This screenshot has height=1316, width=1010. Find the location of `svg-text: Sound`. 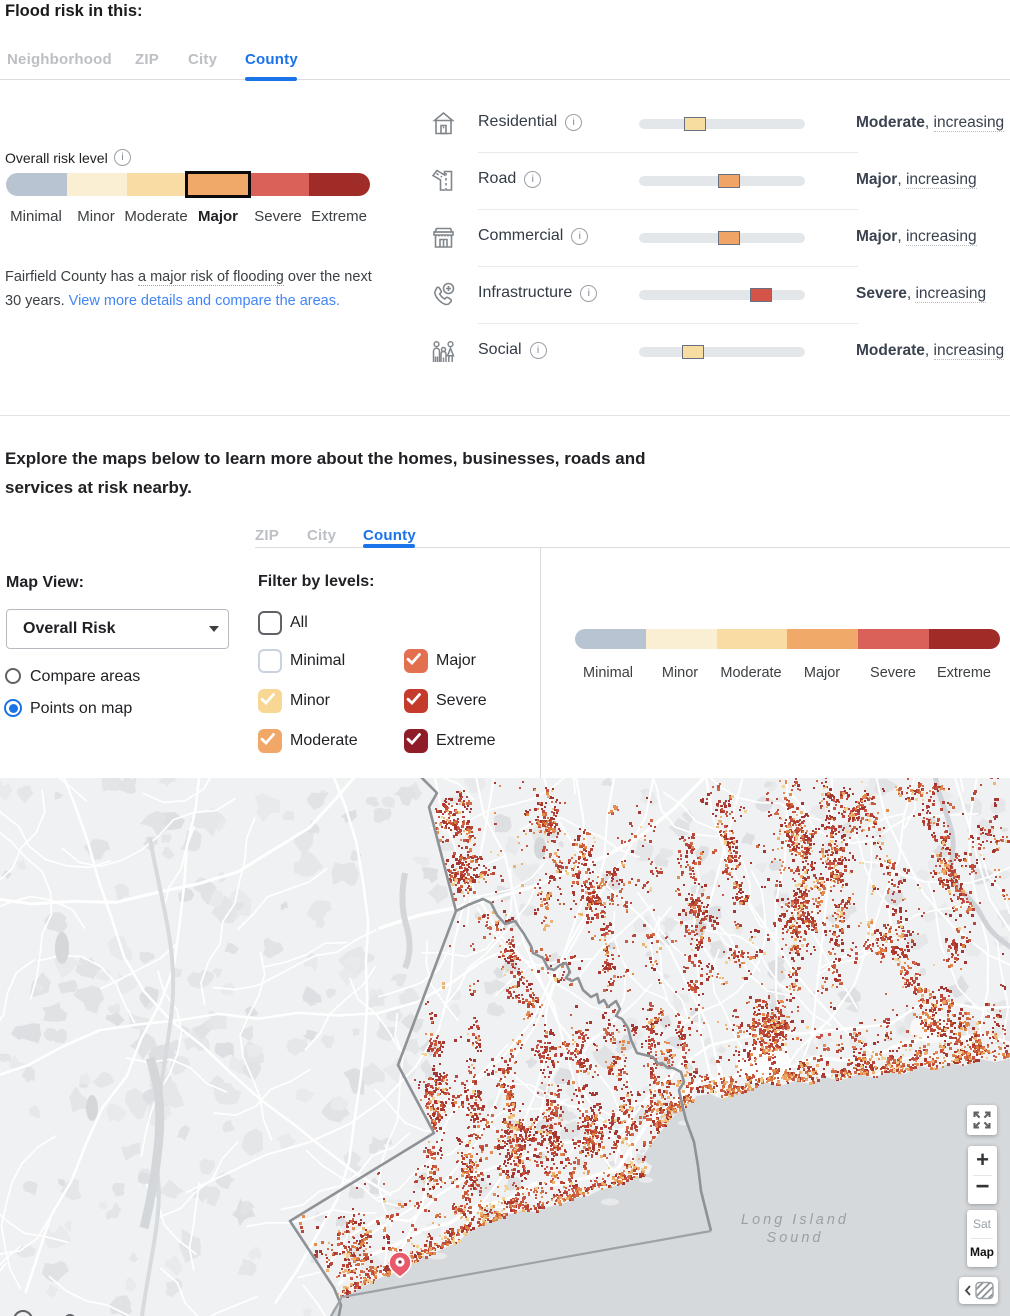

svg-text: Sound is located at coordinates (795, 1238).